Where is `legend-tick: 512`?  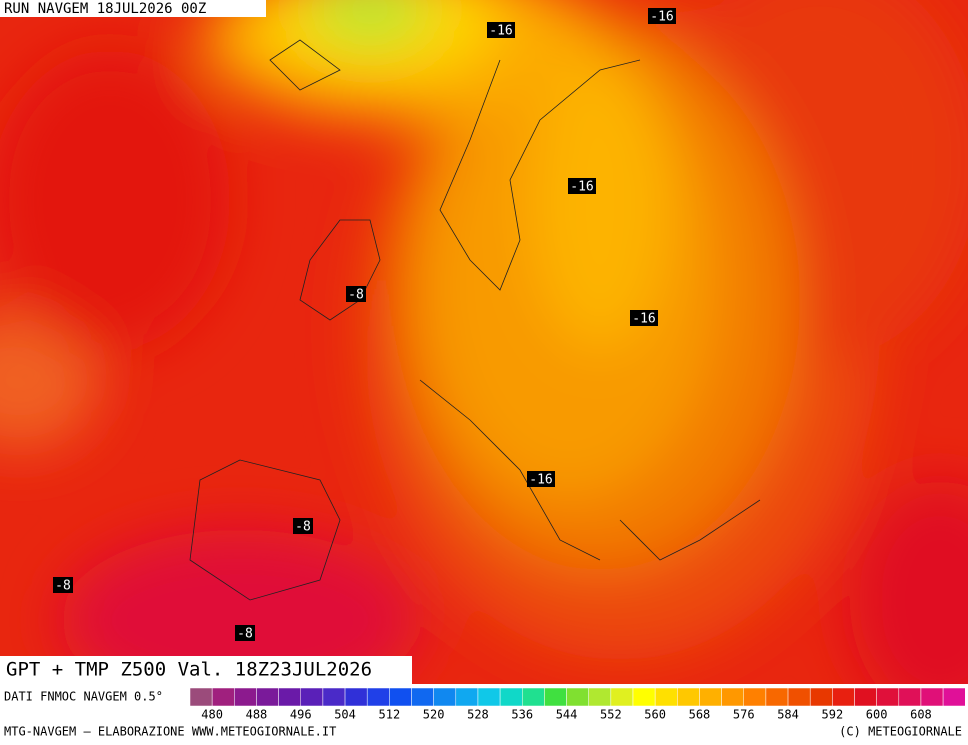 legend-tick: 512 is located at coordinates (390, 715).